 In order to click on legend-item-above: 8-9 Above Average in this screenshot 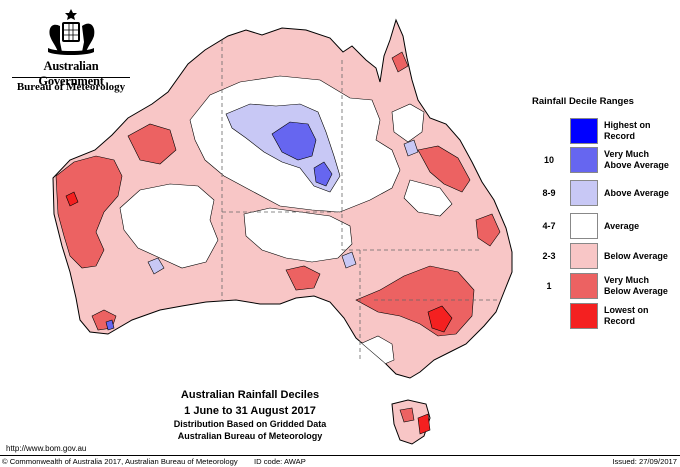, I will do `click(604, 193)`.